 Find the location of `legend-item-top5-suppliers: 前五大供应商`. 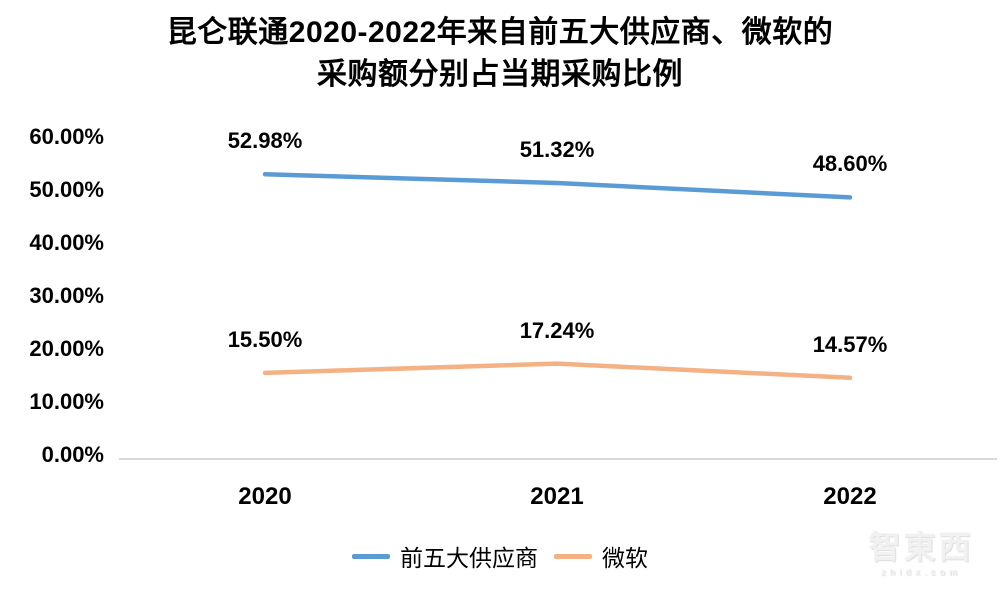

legend-item-top5-suppliers: 前五大供应商 is located at coordinates (445, 556).